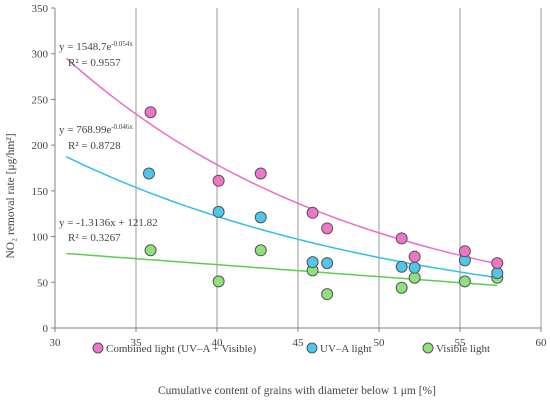 Image resolution: width=550 pixels, height=404 pixels. What do you see at coordinates (94, 146) in the screenshot?
I see `r2-uva: R² = 0.8728` at bounding box center [94, 146].